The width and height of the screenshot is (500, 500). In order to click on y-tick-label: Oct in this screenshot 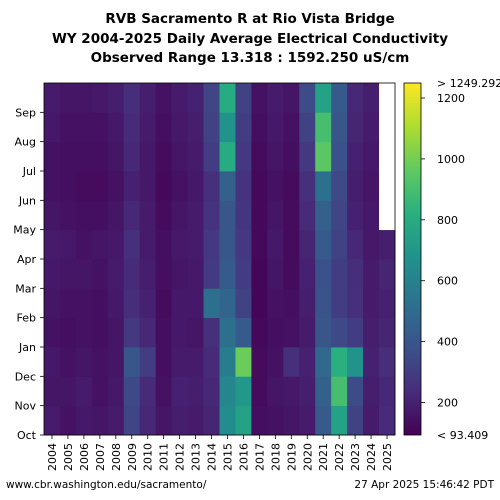, I will do `click(27, 435)`.